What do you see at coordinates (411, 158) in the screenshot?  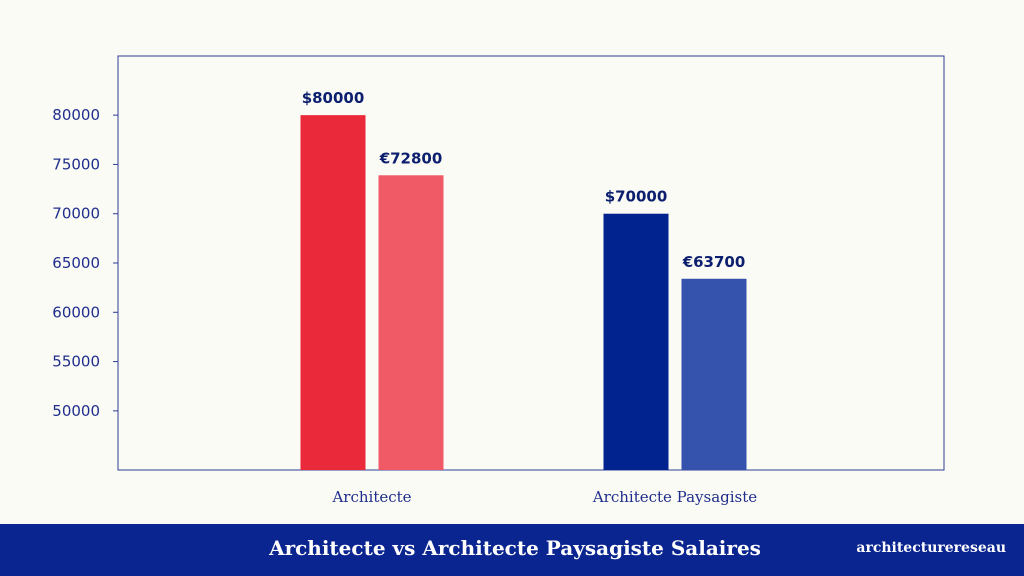 I see `bar-value-label: €72800` at bounding box center [411, 158].